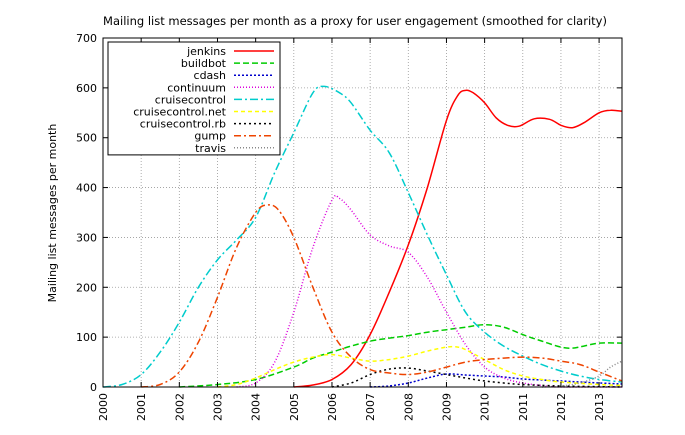  I want to click on x-tick-label: 2009, so click(446, 407).